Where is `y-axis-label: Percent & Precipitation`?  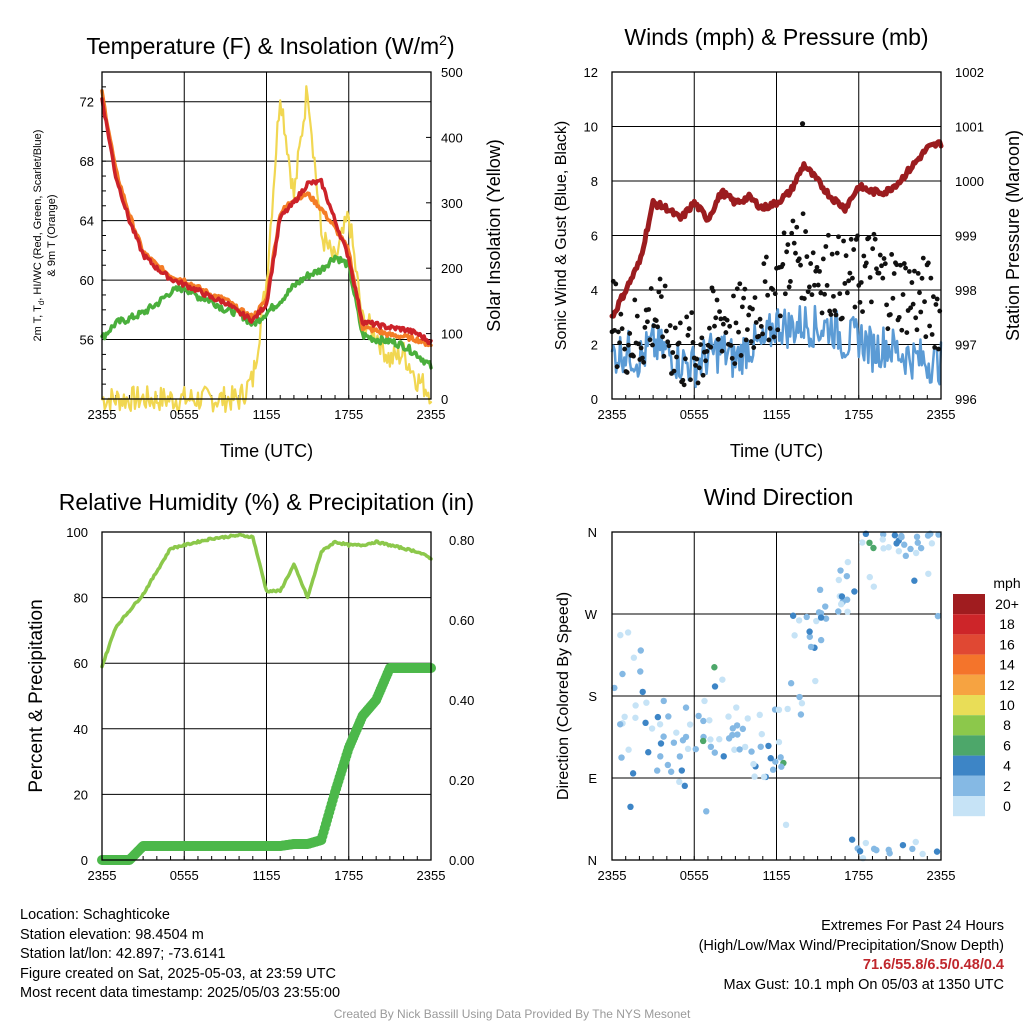
y-axis-label: Percent & Precipitation is located at coordinates (36, 695).